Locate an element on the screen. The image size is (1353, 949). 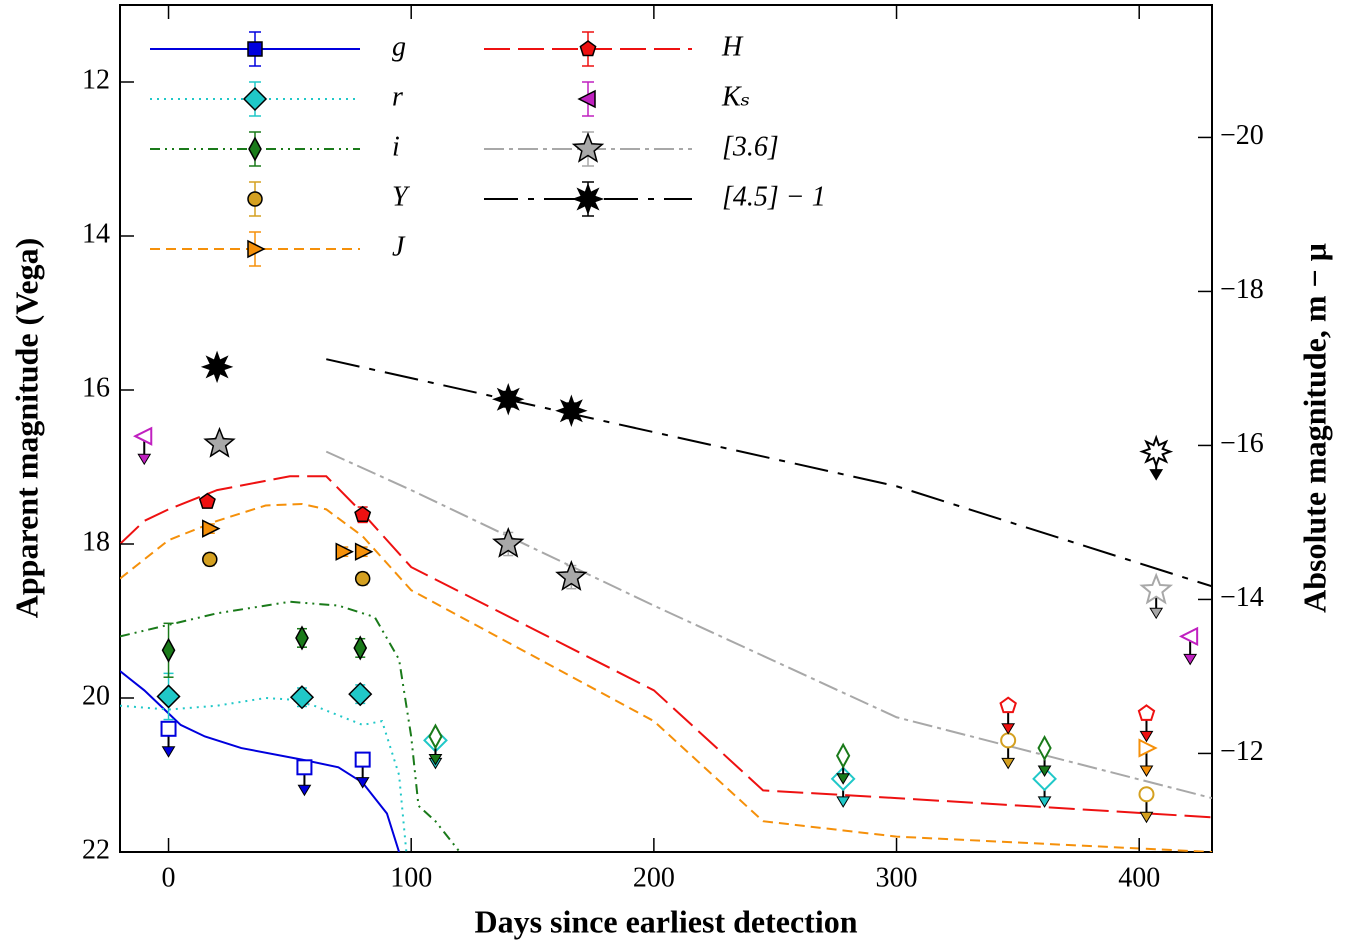
y2-tick-label: −12 is located at coordinates (1242, 751).